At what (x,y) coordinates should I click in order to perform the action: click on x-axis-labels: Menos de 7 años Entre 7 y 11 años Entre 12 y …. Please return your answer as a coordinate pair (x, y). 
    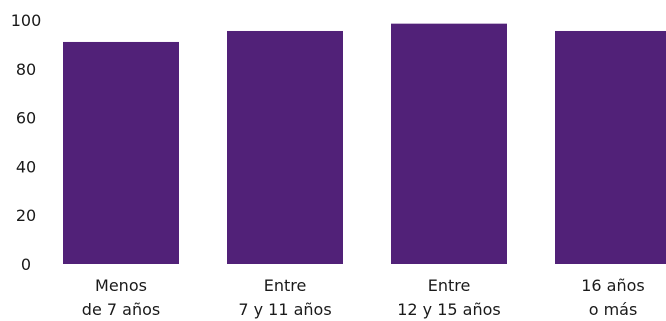
    Looking at the image, I should click on (363, 297).